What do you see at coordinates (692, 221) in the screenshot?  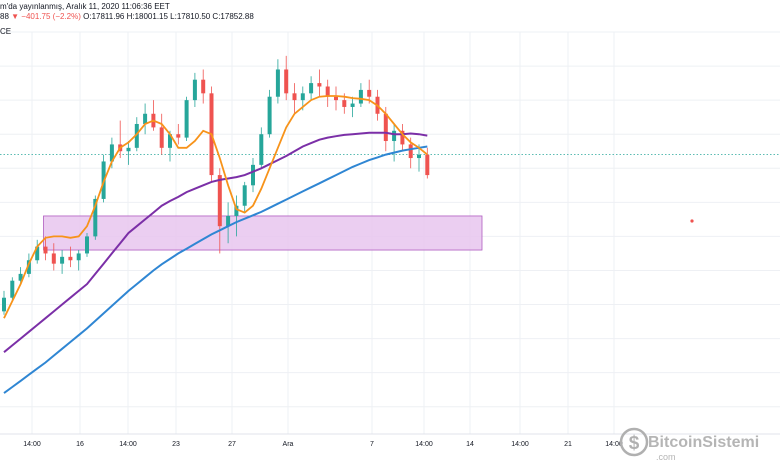 I see `price-marker-dot` at bounding box center [692, 221].